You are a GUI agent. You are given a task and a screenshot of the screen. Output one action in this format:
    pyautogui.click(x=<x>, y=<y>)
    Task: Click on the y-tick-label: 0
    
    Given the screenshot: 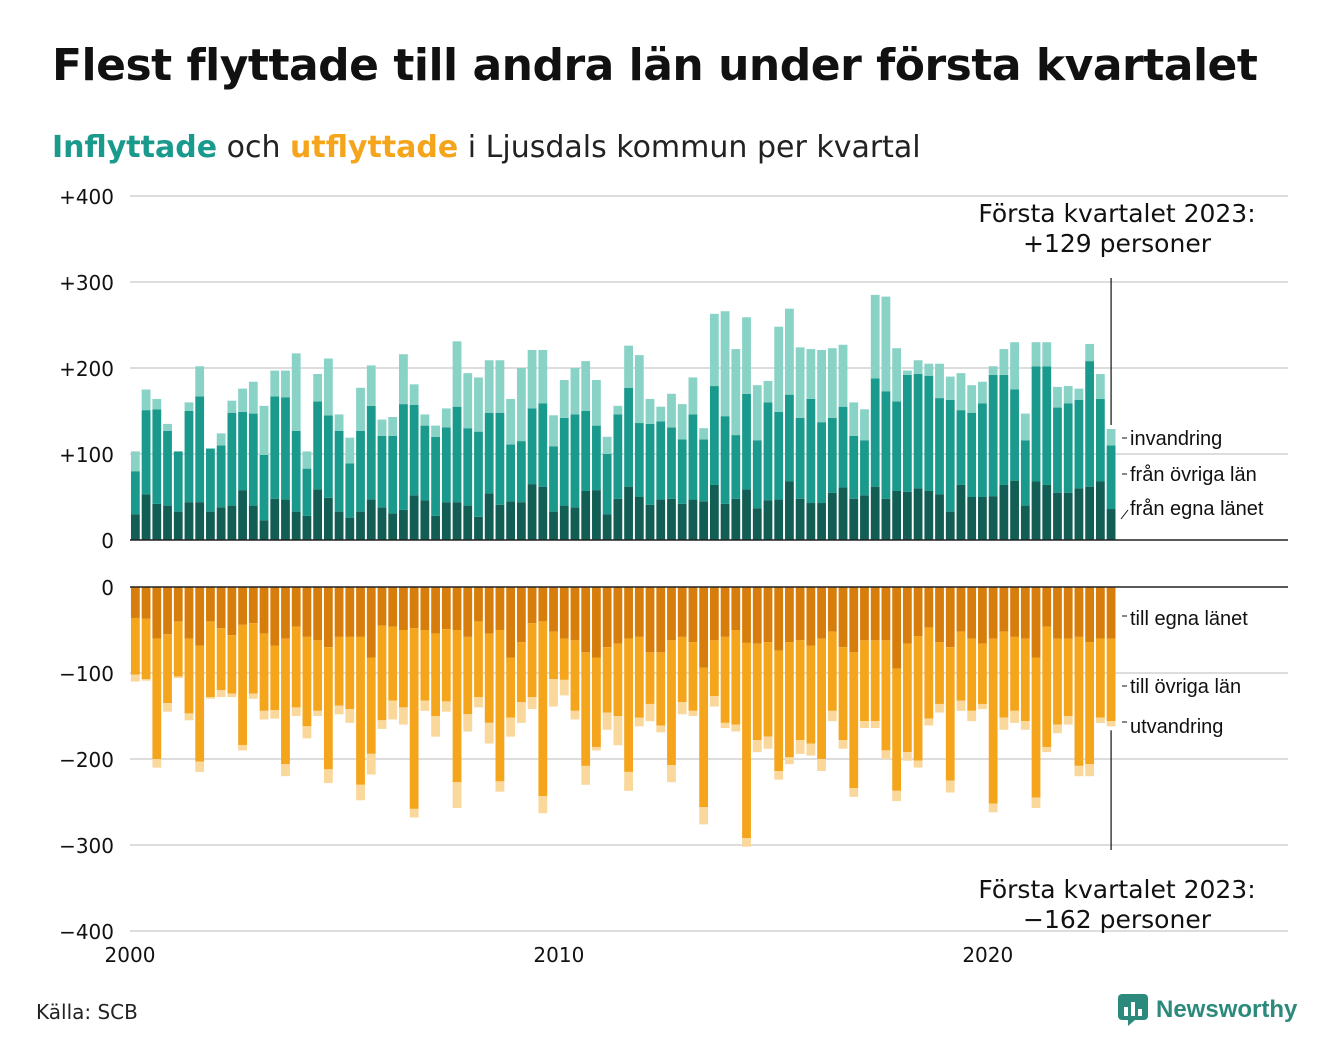 What is the action you would take?
    pyautogui.click(x=107, y=588)
    